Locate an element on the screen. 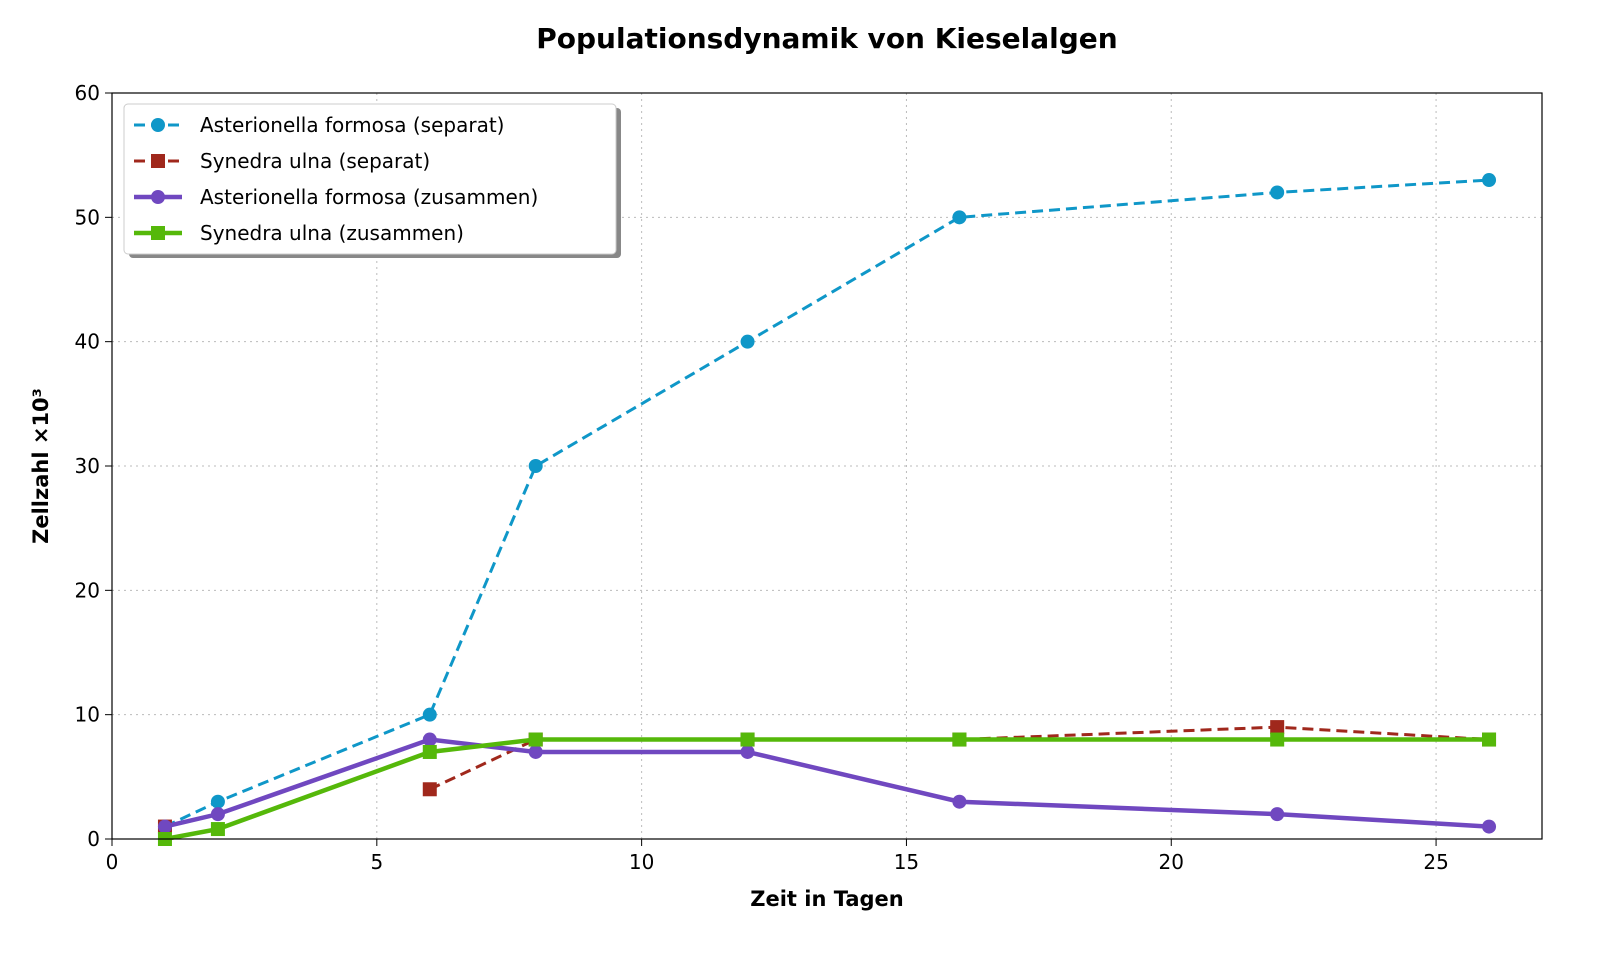 The width and height of the screenshot is (1600, 964). x-tick-label: 0 is located at coordinates (112, 862).